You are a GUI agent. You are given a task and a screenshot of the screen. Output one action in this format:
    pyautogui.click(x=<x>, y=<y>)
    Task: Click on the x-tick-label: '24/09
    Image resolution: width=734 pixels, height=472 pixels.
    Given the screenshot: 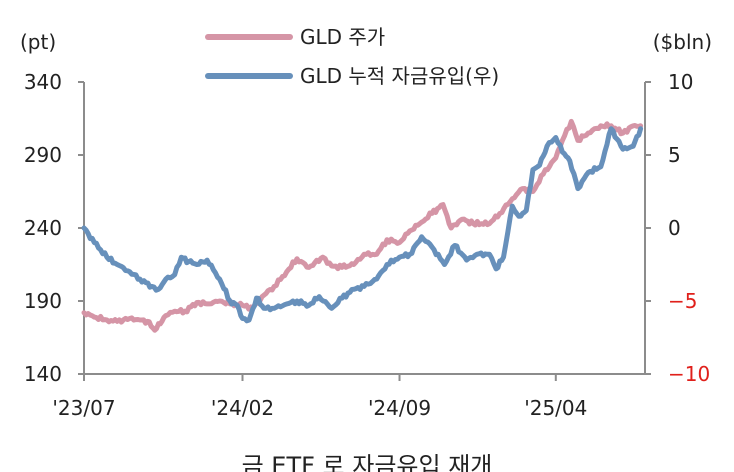 What is the action you would take?
    pyautogui.click(x=399, y=408)
    